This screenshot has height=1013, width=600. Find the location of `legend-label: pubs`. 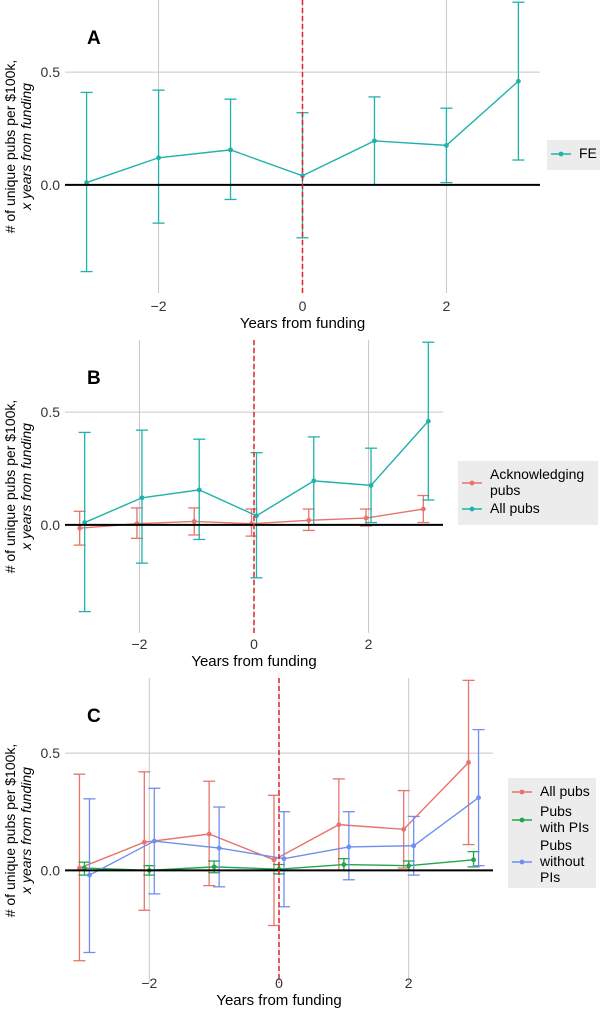

legend-label: pubs is located at coordinates (505, 490).